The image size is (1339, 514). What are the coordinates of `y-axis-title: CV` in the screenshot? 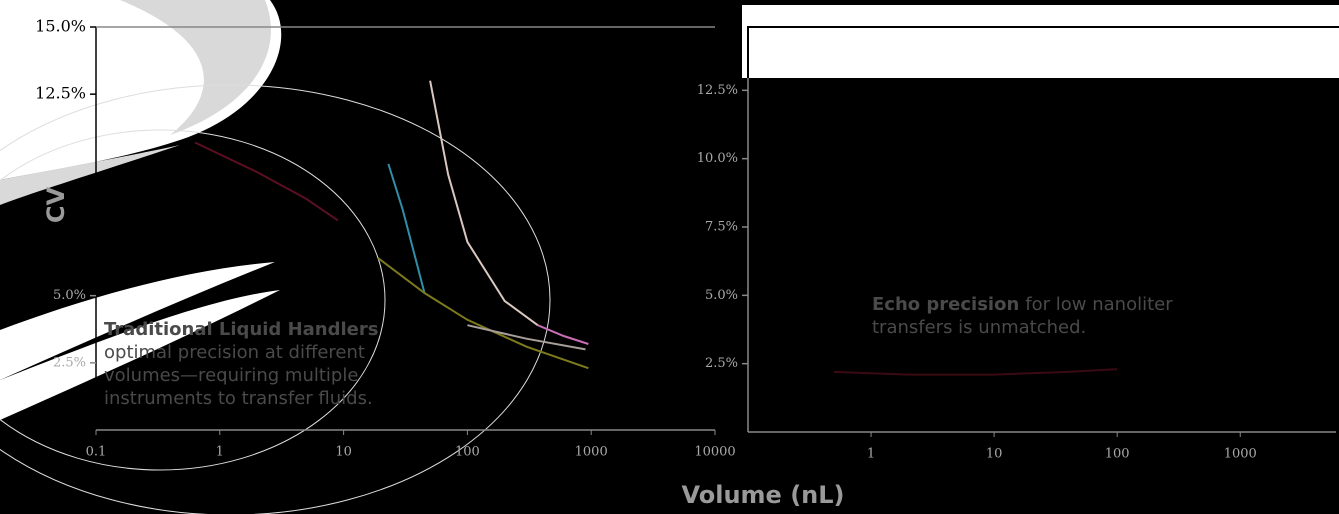 It's located at (56, 204).